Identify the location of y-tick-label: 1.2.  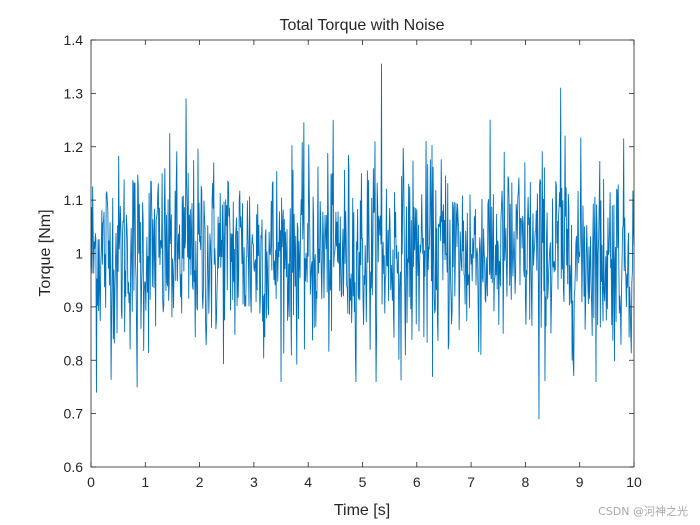
(74, 147).